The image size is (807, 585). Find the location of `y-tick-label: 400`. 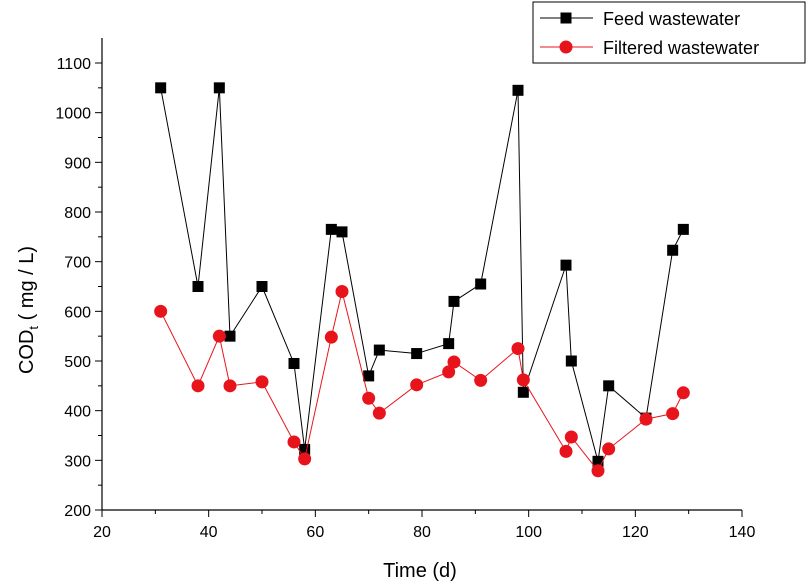

y-tick-label: 400 is located at coordinates (77, 412).